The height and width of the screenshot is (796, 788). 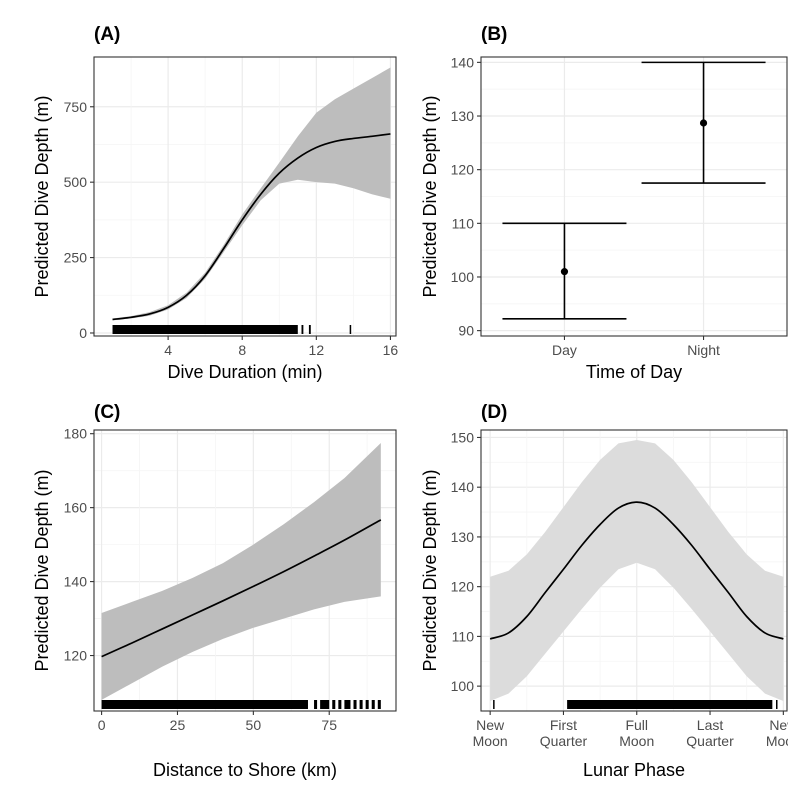 I want to click on panel-label: (D), so click(x=494, y=412).